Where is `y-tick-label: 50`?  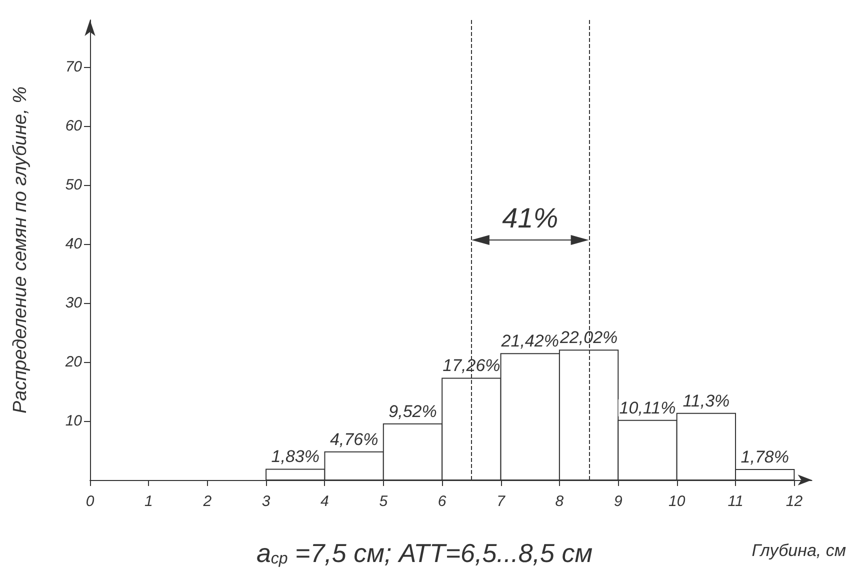
y-tick-label: 50 is located at coordinates (74, 185).